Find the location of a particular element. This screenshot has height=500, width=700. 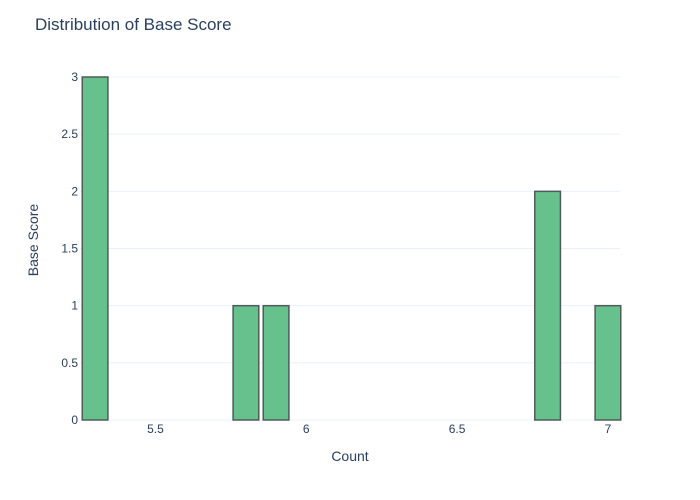

x-tick-label: 6 is located at coordinates (306, 429).